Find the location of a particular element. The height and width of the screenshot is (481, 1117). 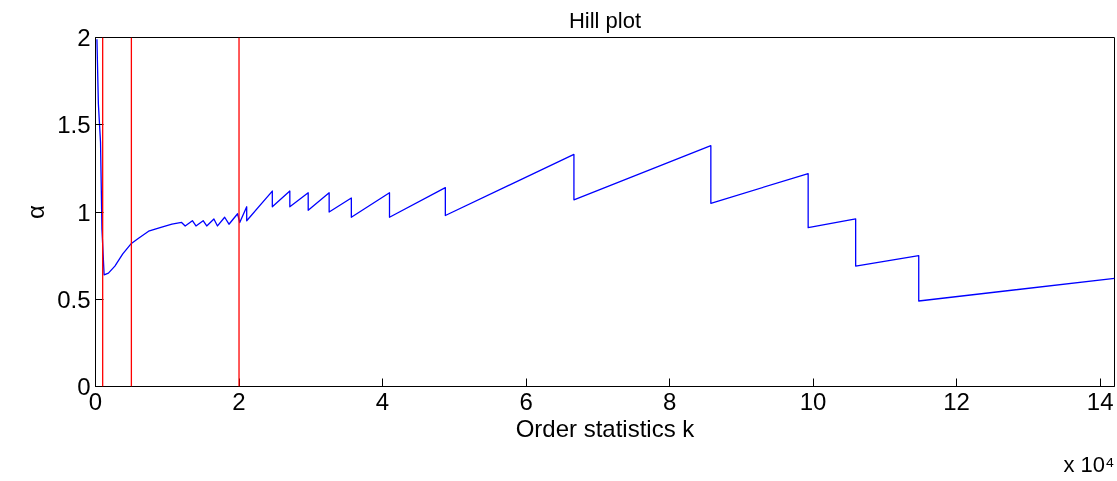

y-tick-label: 0.5 is located at coordinates (74, 299).